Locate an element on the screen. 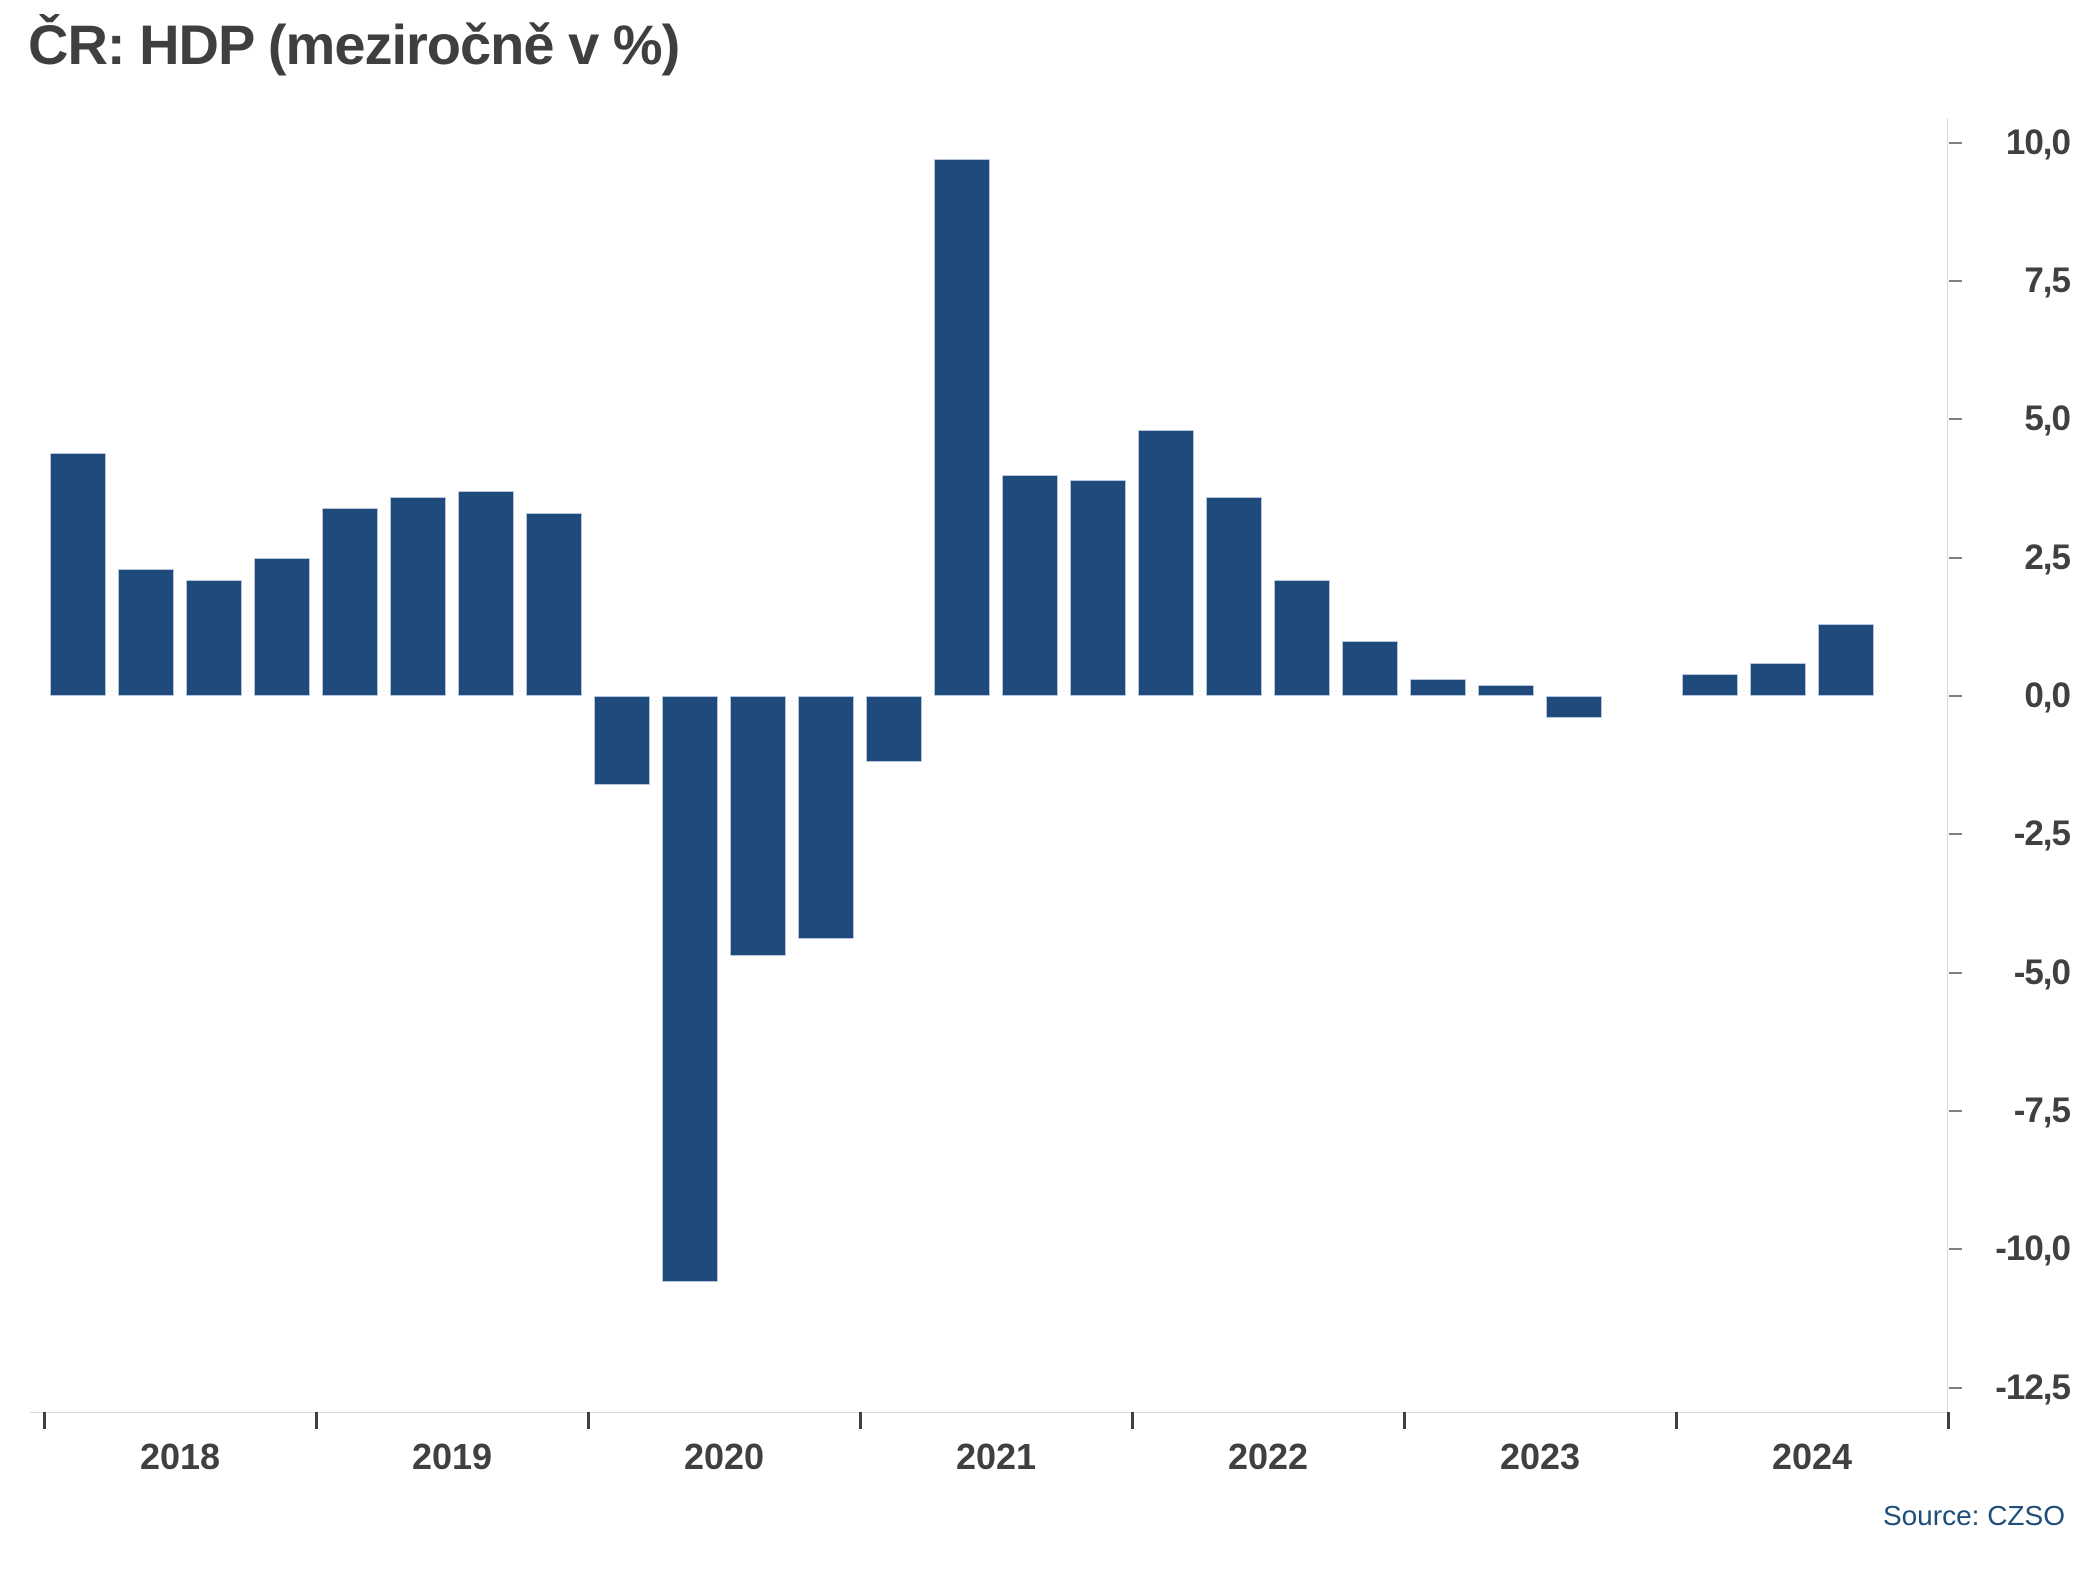  bar-2020-q4 is located at coordinates (826, 818).